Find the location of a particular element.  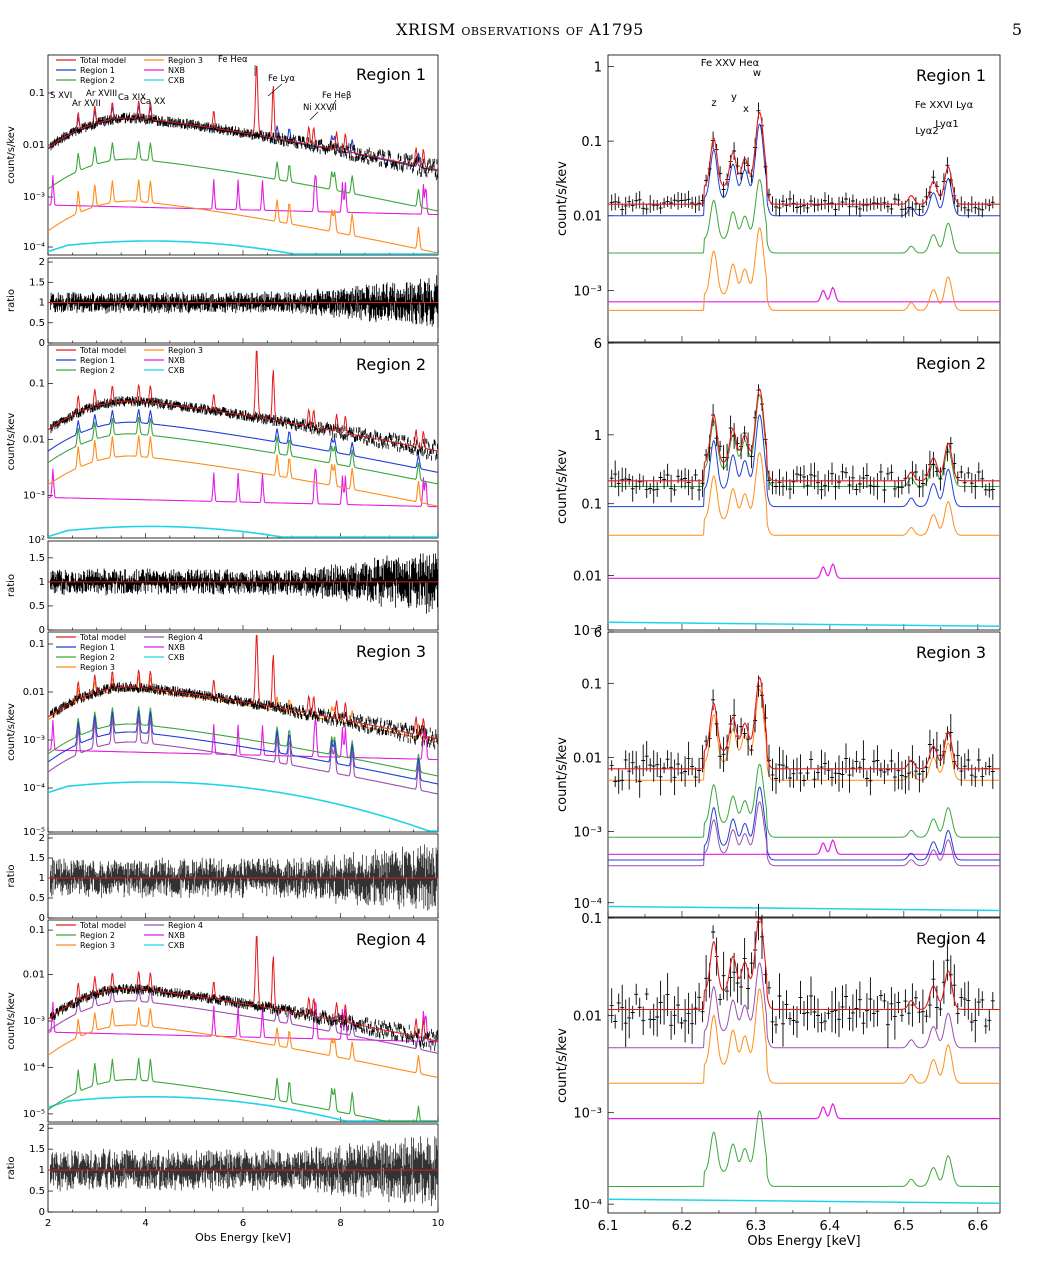

line-label: S XVI is located at coordinates (61, 96).